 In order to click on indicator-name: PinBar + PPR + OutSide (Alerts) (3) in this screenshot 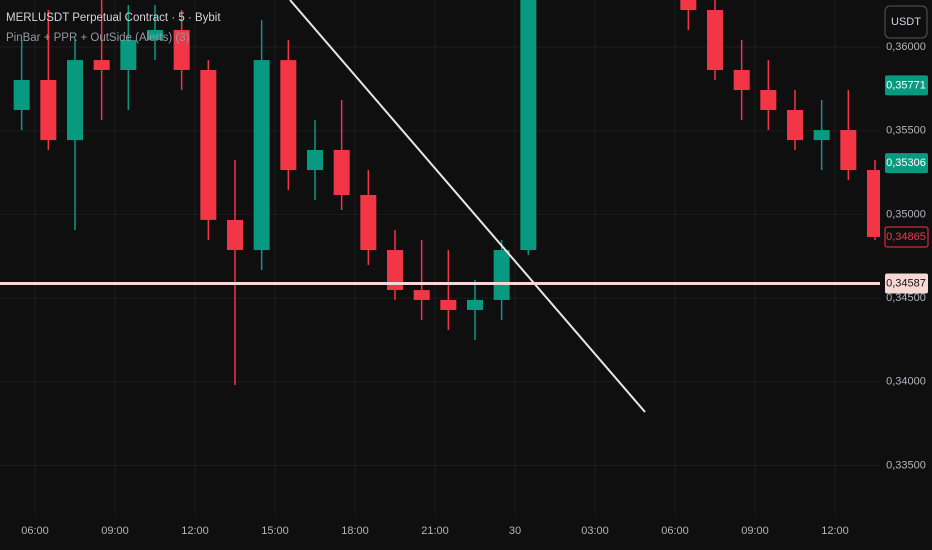, I will do `click(98, 38)`.